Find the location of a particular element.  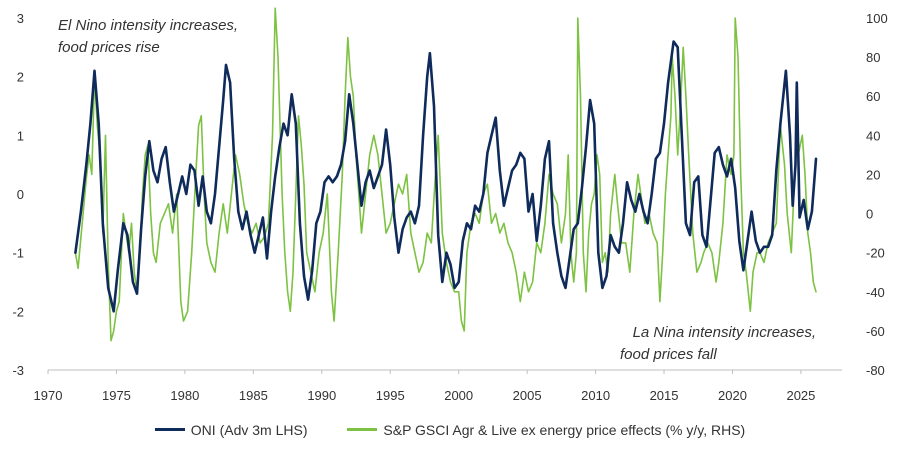

y-left-tick-label: 0 is located at coordinates (20, 194).